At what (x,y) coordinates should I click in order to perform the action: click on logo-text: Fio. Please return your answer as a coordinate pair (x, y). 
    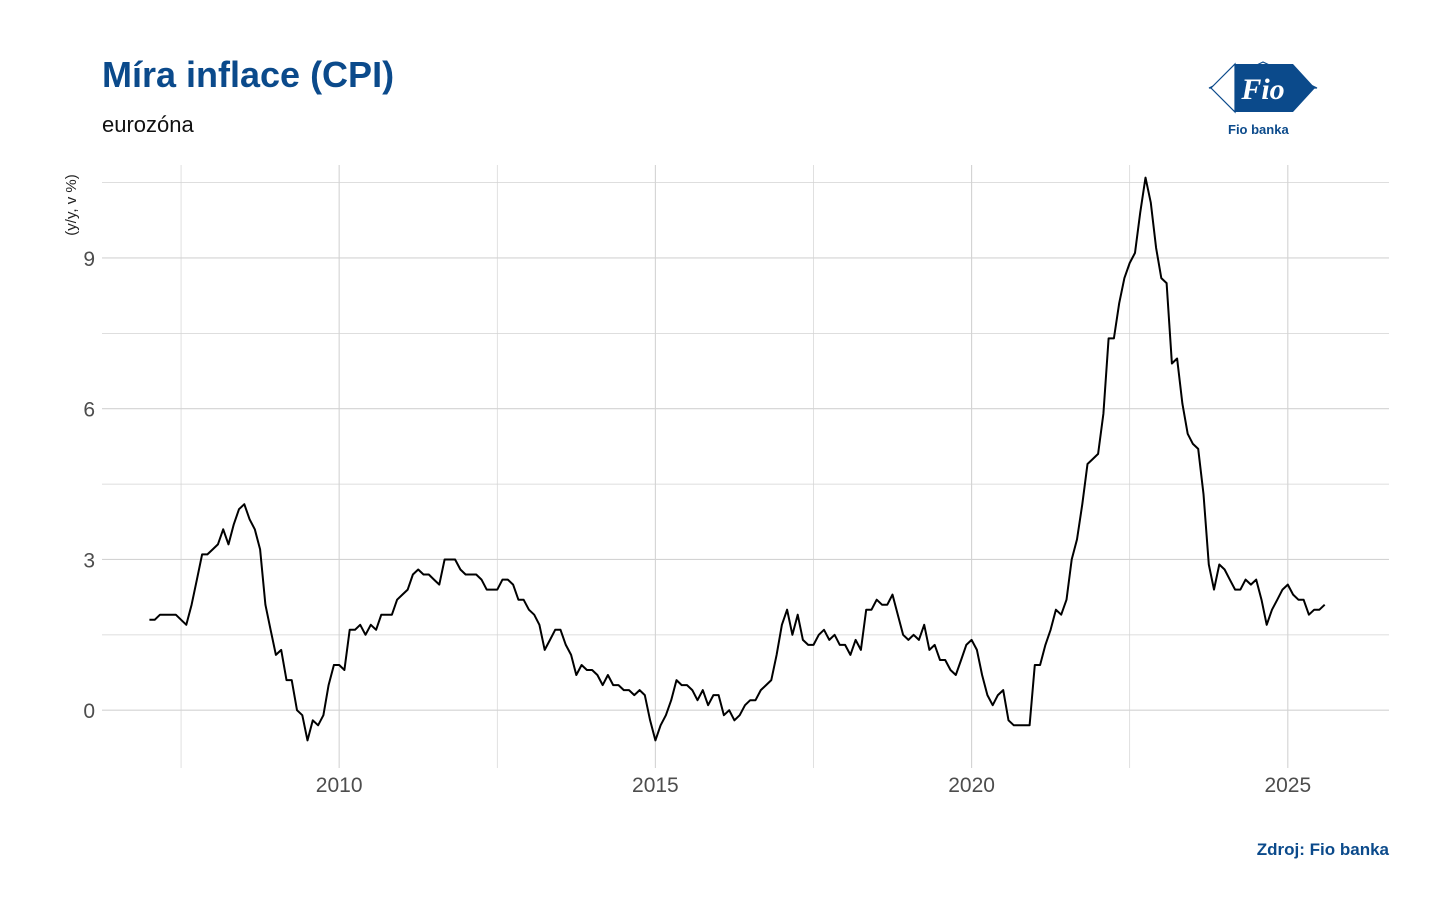
    Looking at the image, I should click on (1262, 89).